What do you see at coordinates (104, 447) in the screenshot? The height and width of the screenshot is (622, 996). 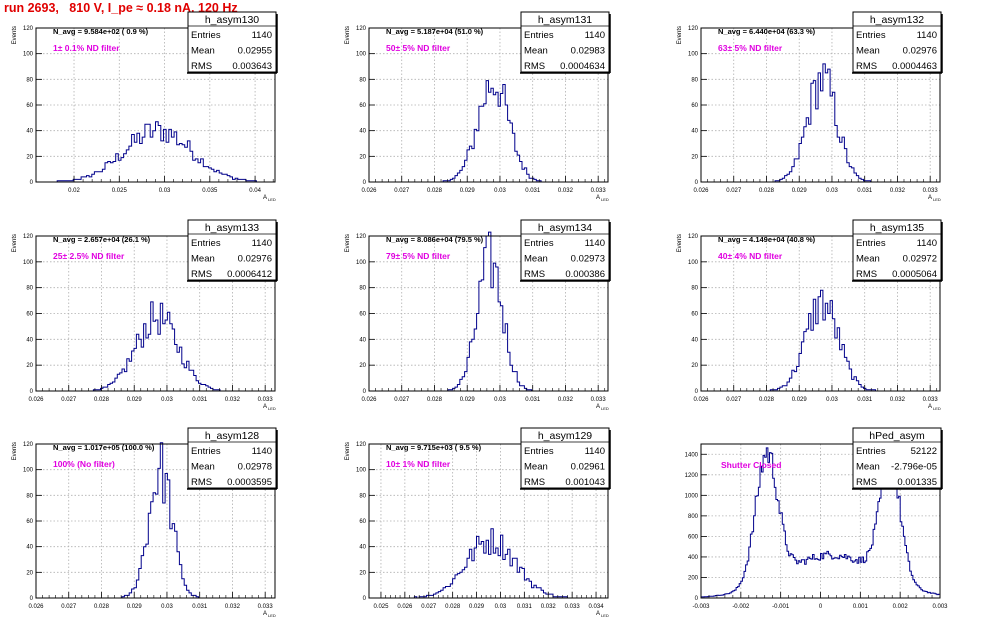 I see `navg-label: N_avg = 1.017e+05 (100.0 %)` at bounding box center [104, 447].